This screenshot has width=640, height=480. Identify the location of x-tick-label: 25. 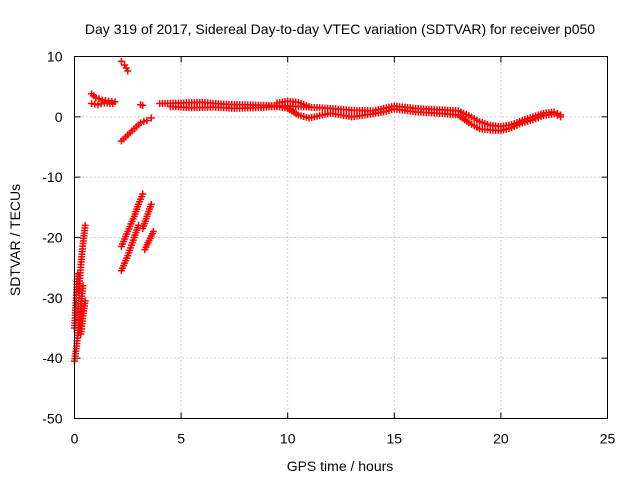
(608, 439).